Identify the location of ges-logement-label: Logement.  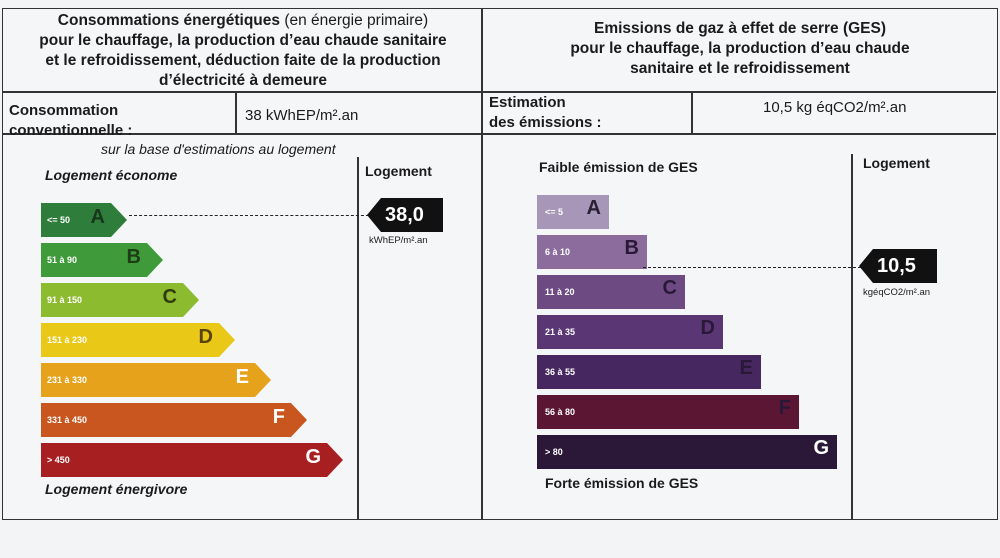
(896, 163).